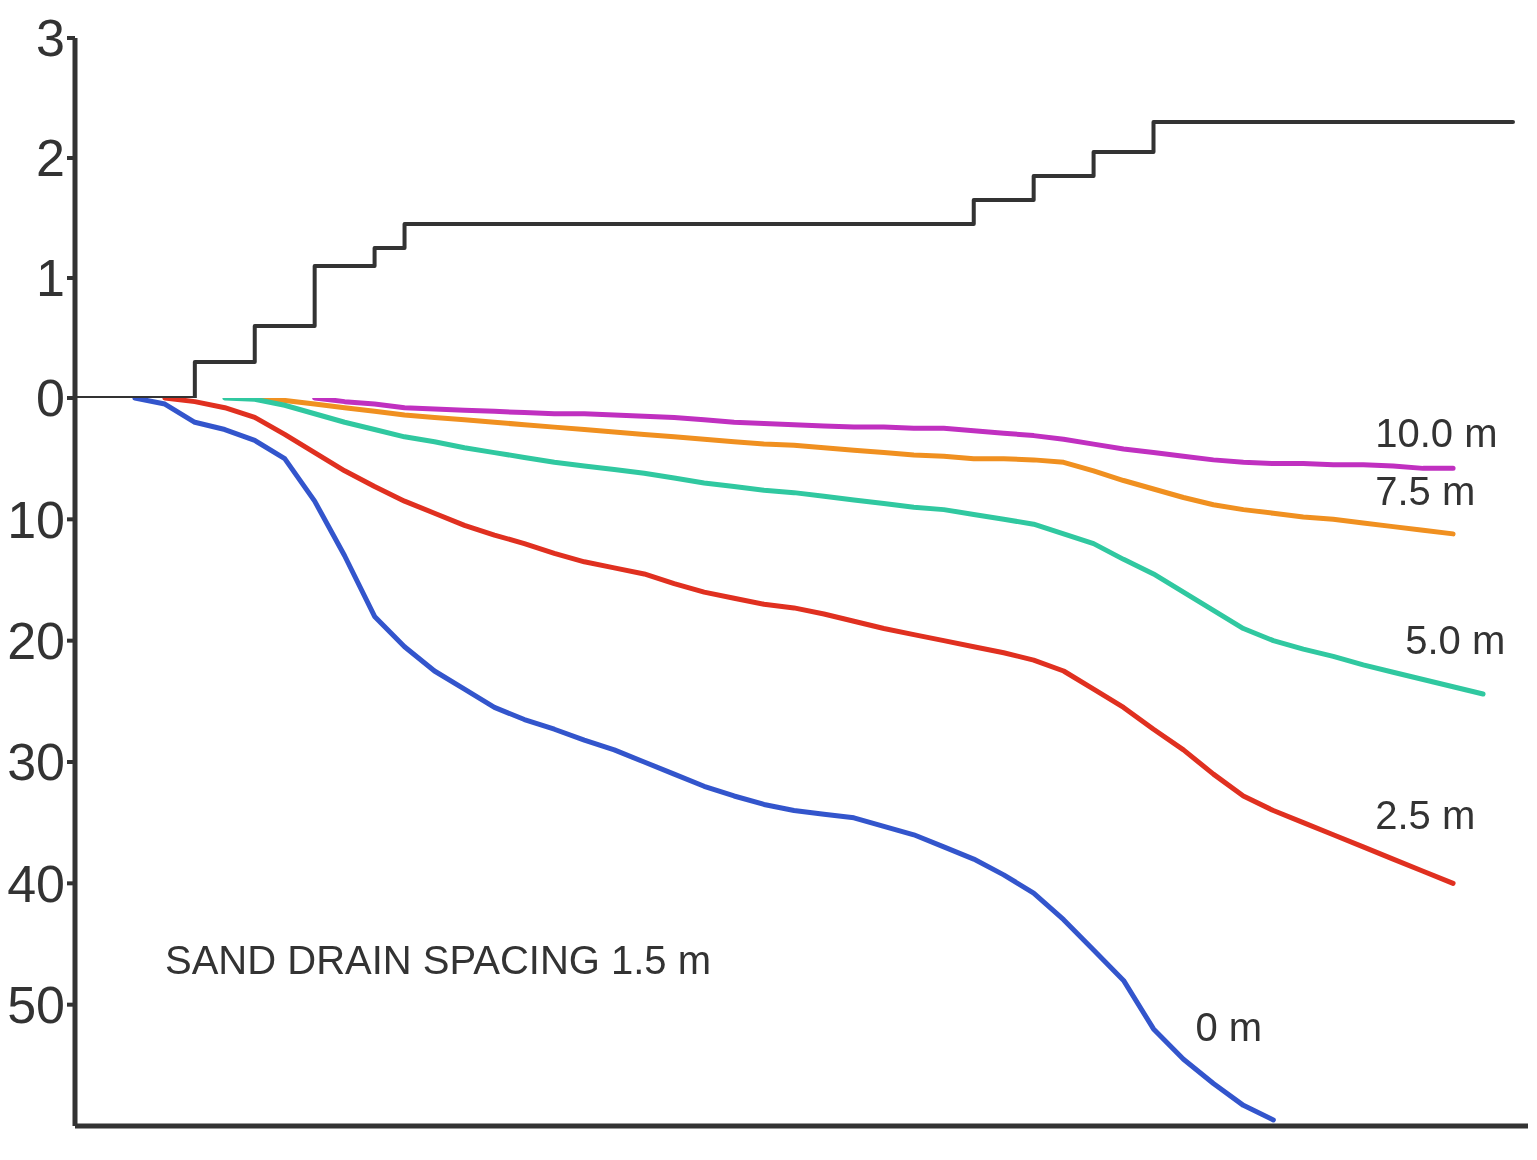  I want to click on y-tick-label: 2, so click(50, 158).